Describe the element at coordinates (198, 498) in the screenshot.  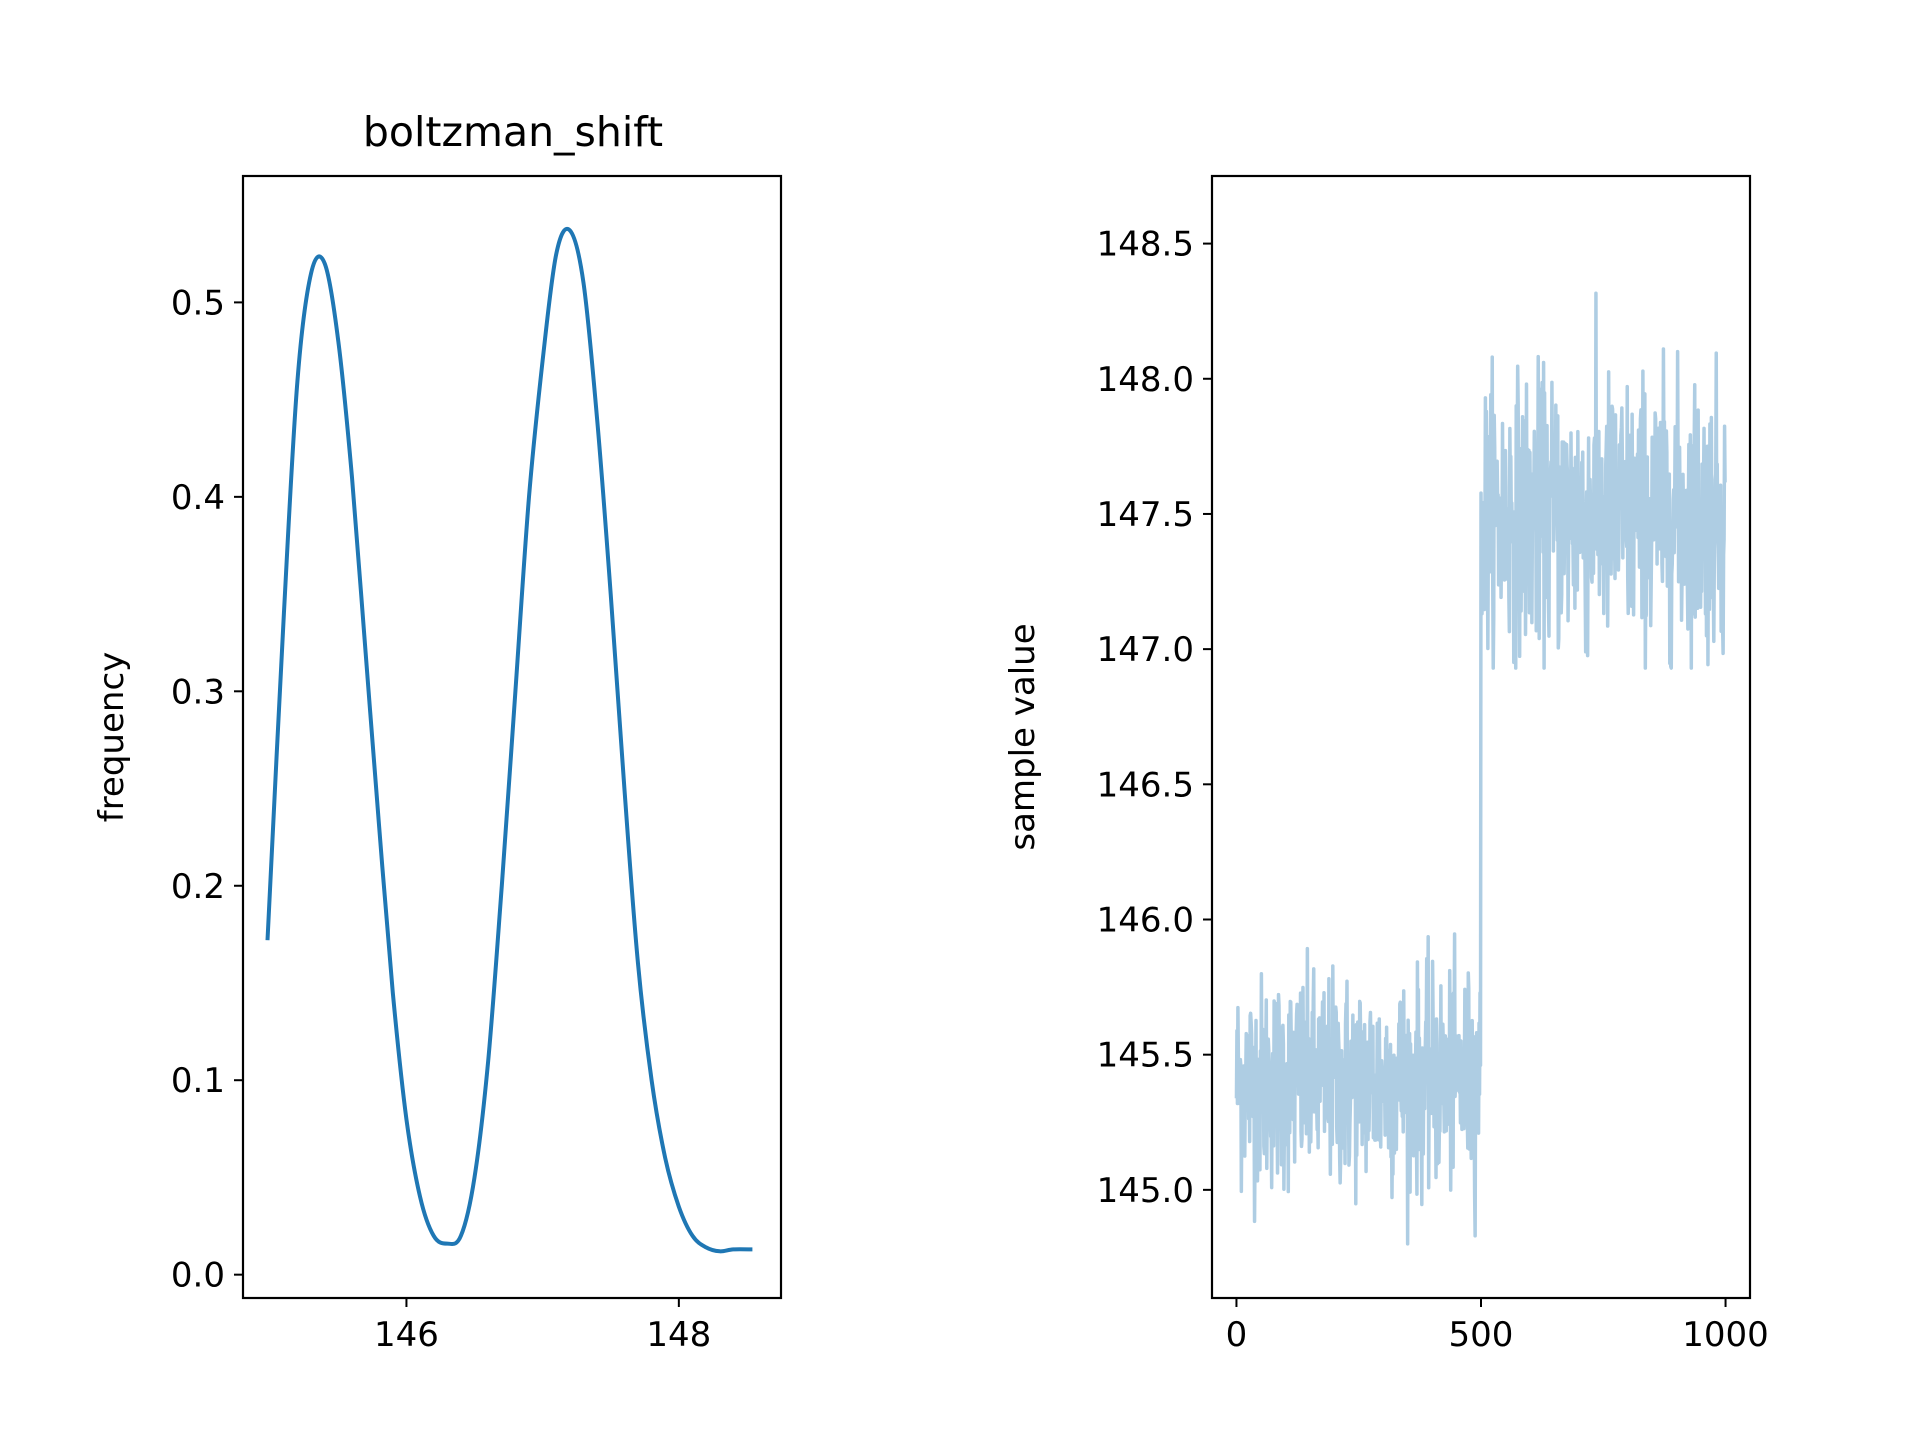
I see `y-tick-label: 0.4` at that location.